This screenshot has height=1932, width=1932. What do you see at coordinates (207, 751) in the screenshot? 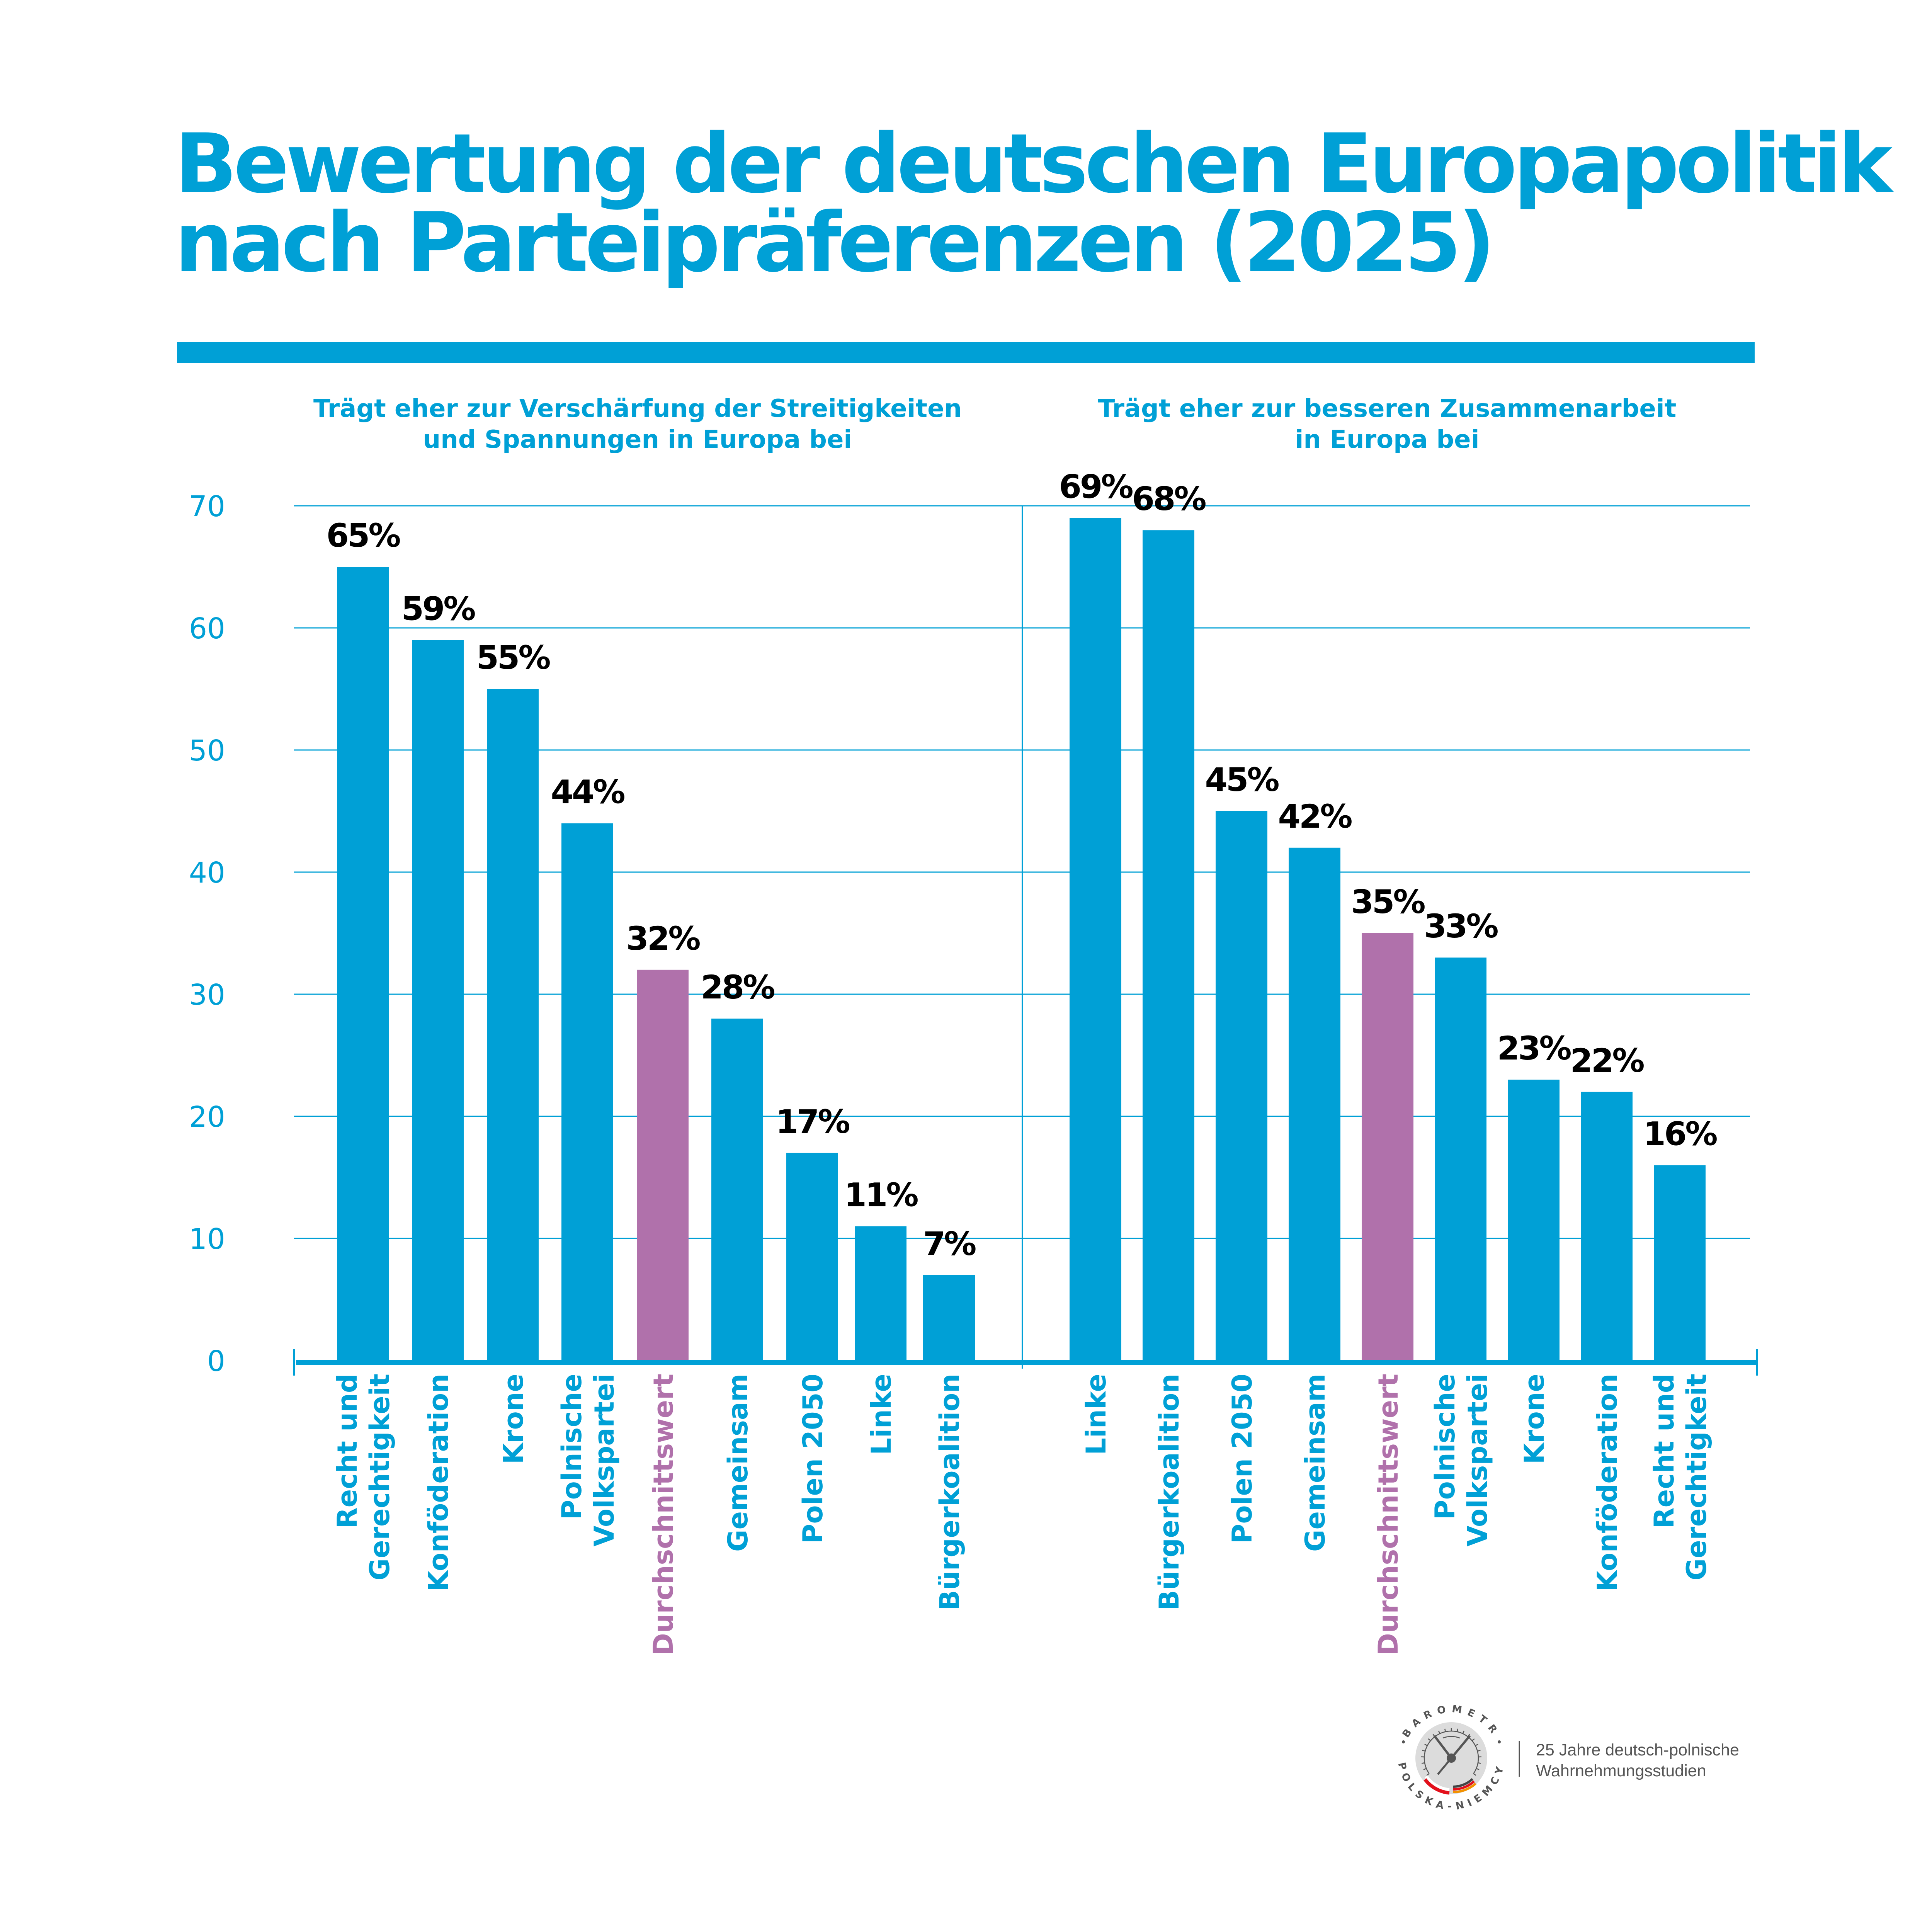
I see `y-tick-label: 50` at bounding box center [207, 751].